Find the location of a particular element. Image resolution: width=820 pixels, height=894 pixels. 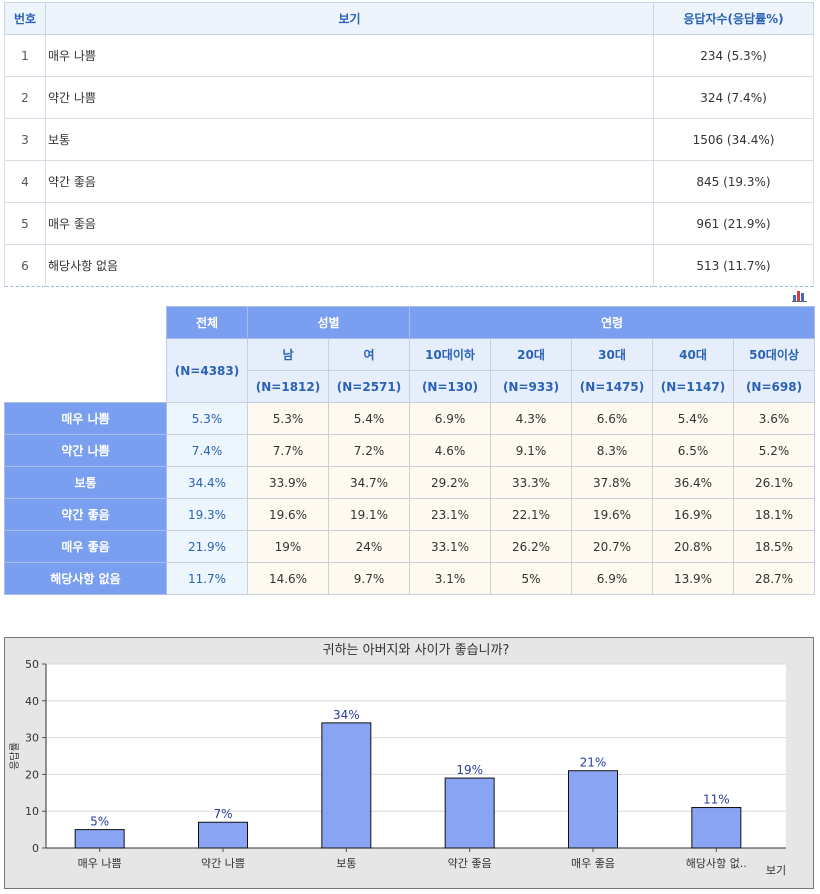

header-gender: 성별 is located at coordinates (328, 322).